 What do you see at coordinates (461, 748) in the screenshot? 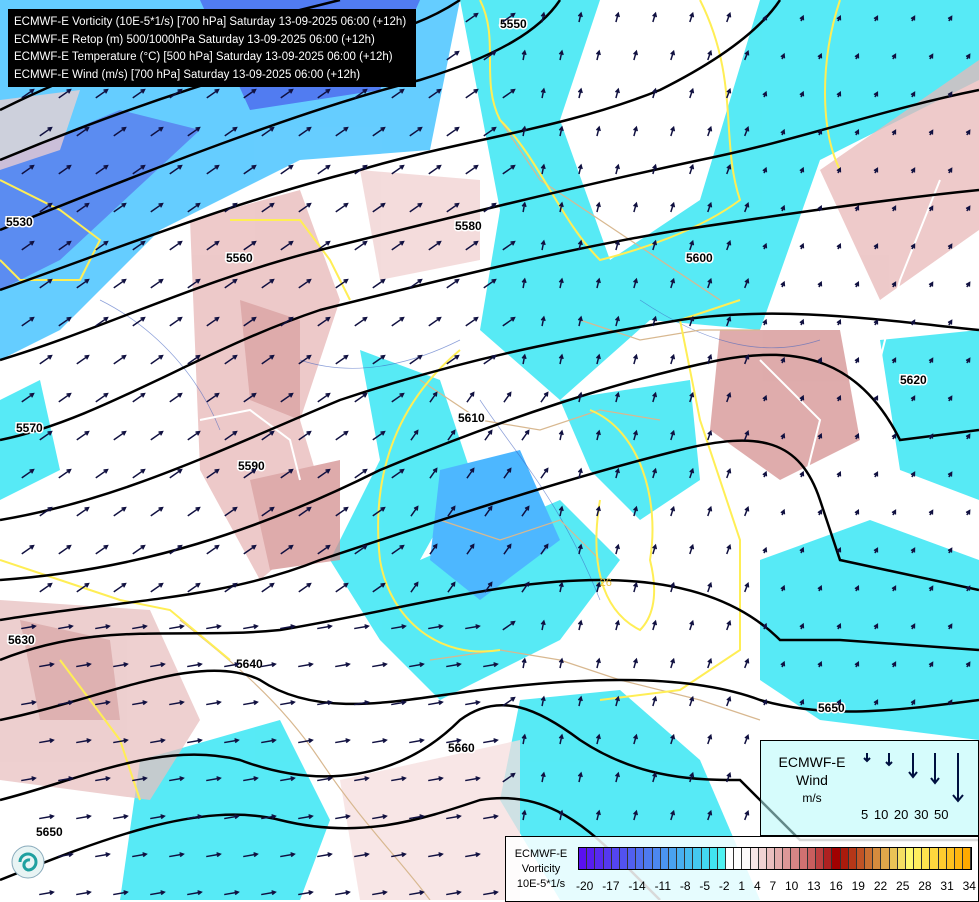
I see `contour-label: 5660` at bounding box center [461, 748].